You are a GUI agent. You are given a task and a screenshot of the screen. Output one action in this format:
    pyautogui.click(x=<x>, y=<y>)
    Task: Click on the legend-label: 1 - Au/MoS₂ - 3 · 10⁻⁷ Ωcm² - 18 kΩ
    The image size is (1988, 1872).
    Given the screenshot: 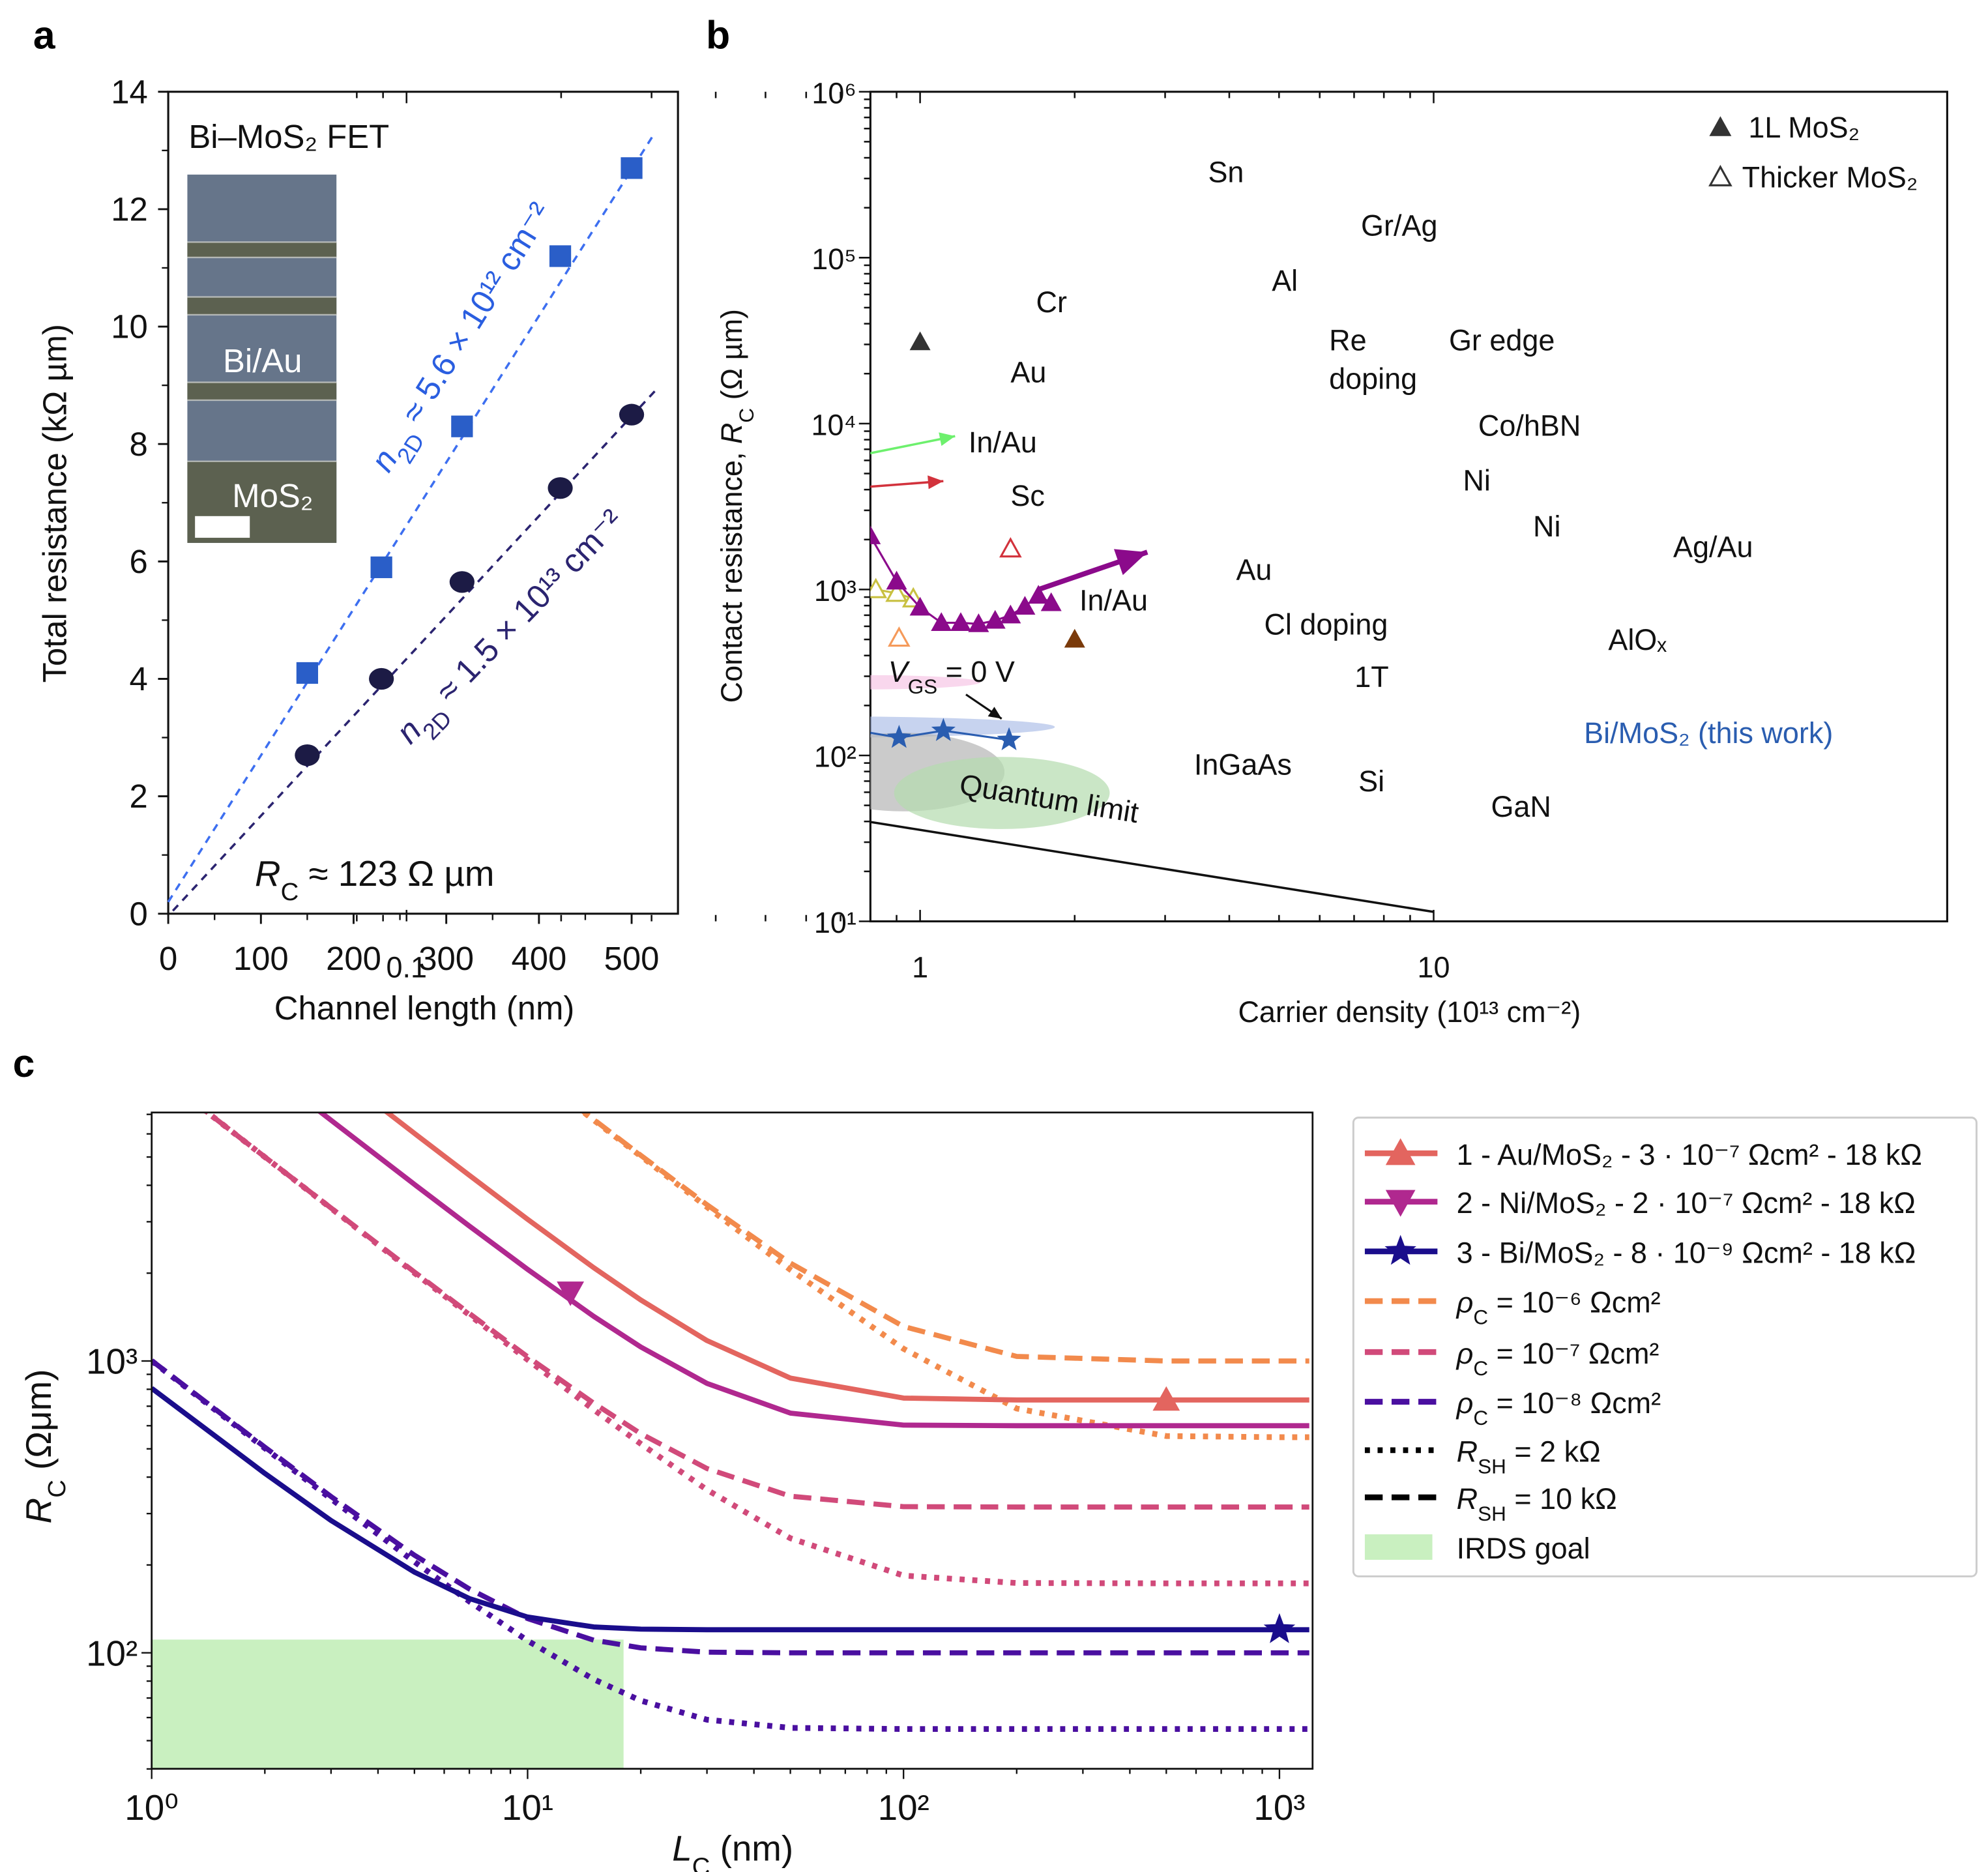 What is the action you would take?
    pyautogui.click(x=1689, y=1155)
    